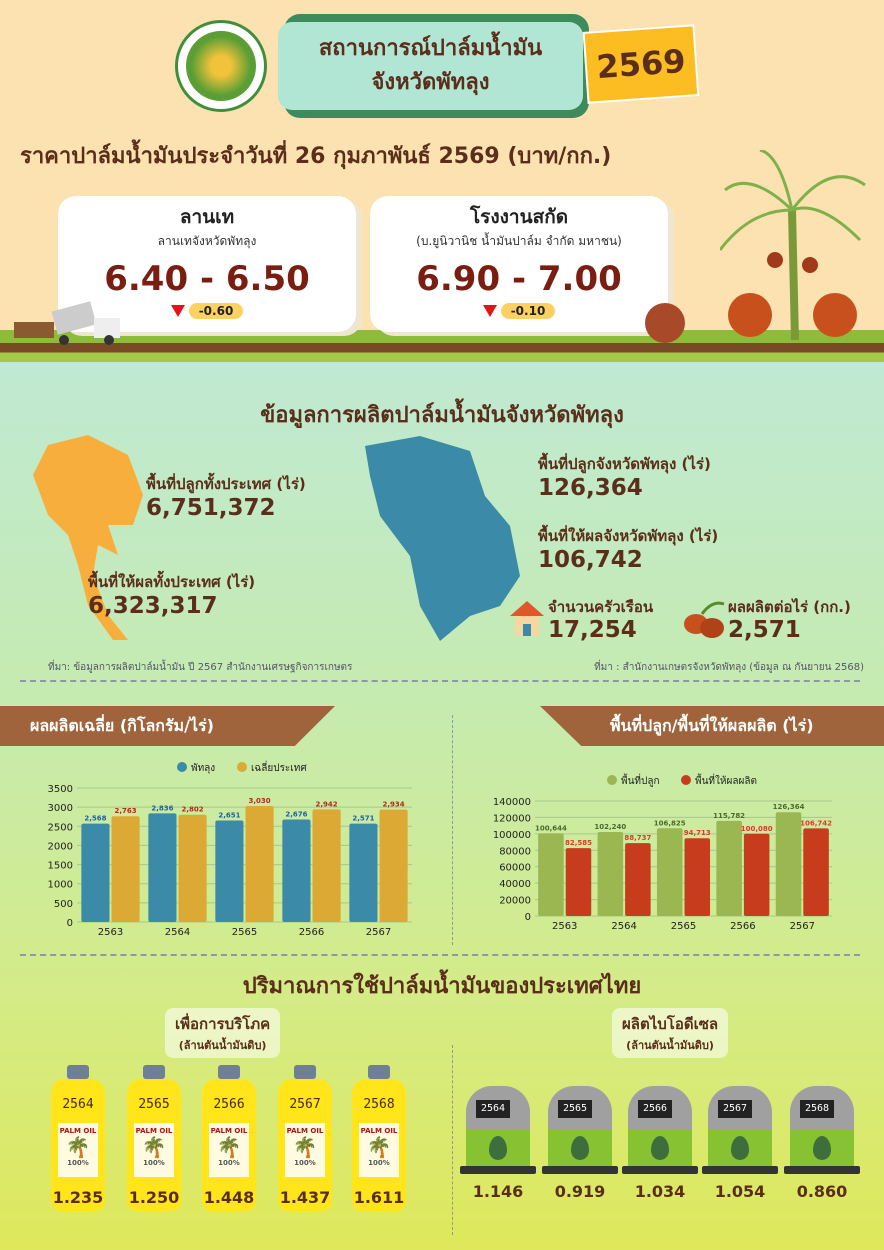  Describe the element at coordinates (817, 1109) in the screenshot. I see `pump-year: 2568` at that location.